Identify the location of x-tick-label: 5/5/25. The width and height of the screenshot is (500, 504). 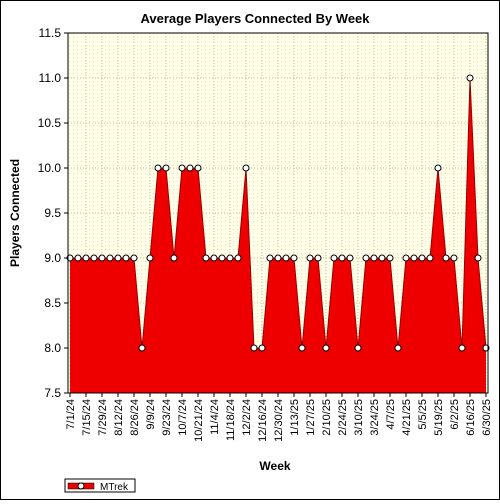
(423, 414).